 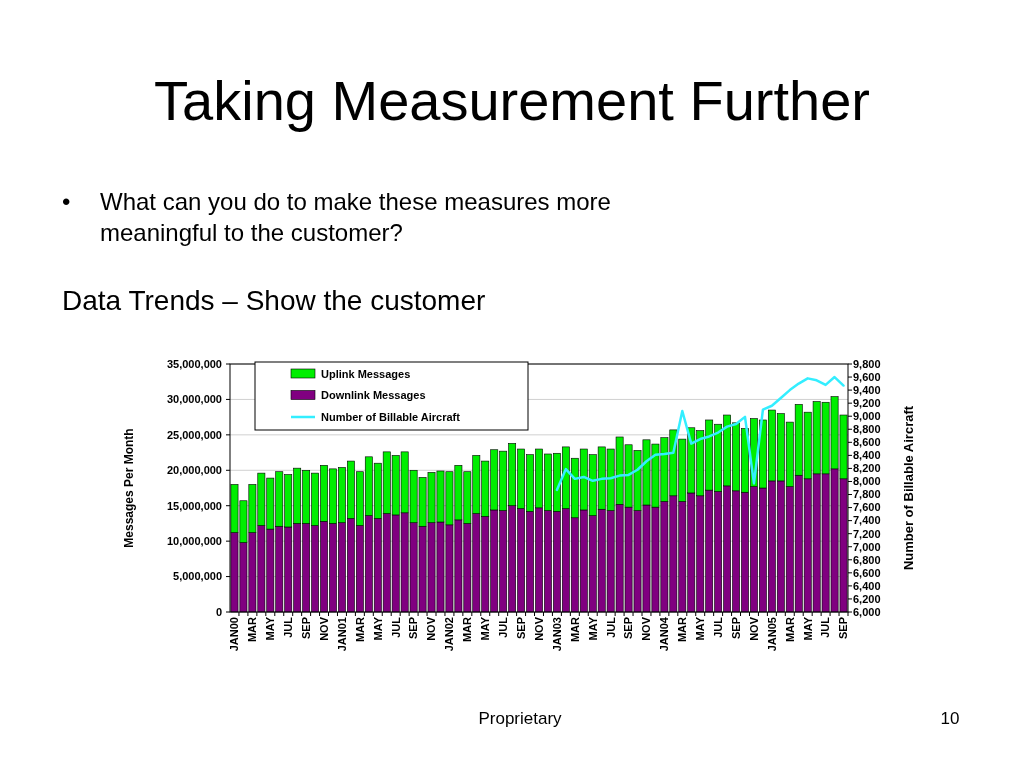 I want to click on x-tick-label: JAN00, so click(x=234, y=634).